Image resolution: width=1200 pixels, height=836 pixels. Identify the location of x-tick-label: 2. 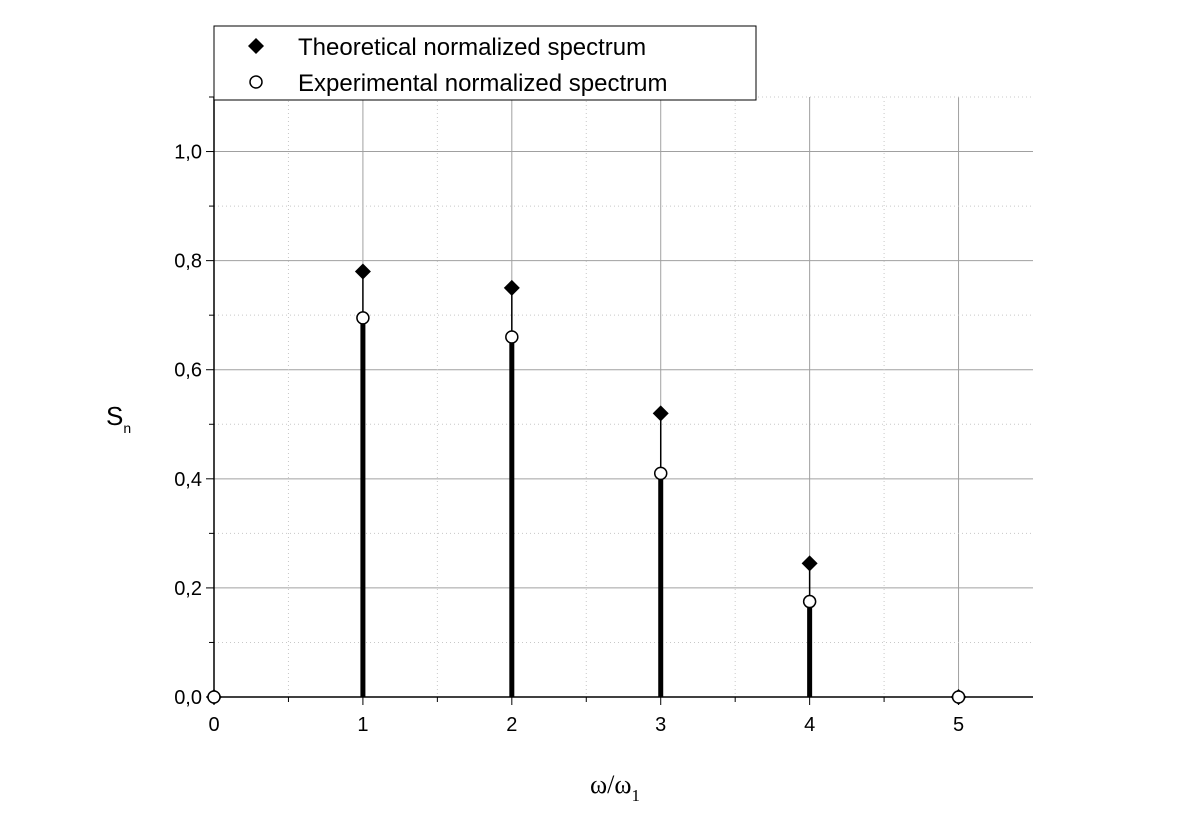
(511, 725).